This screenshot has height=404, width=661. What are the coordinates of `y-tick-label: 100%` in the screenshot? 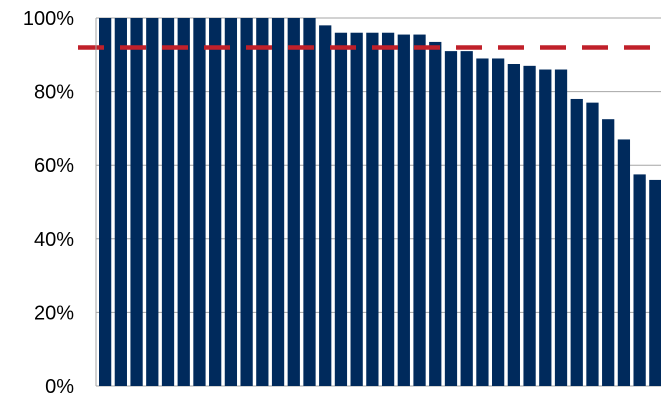 It's located at (48, 19).